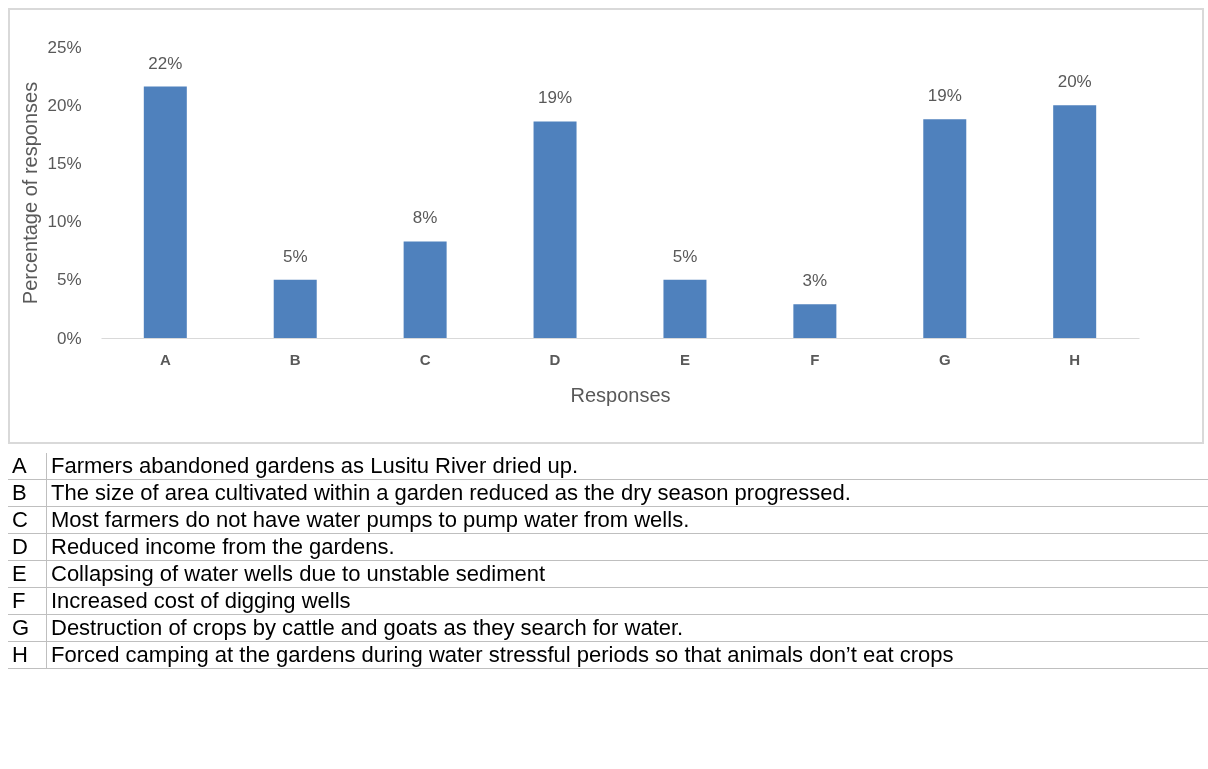 The image size is (1208, 769). I want to click on y-tick-label: 20%, so click(64, 105).